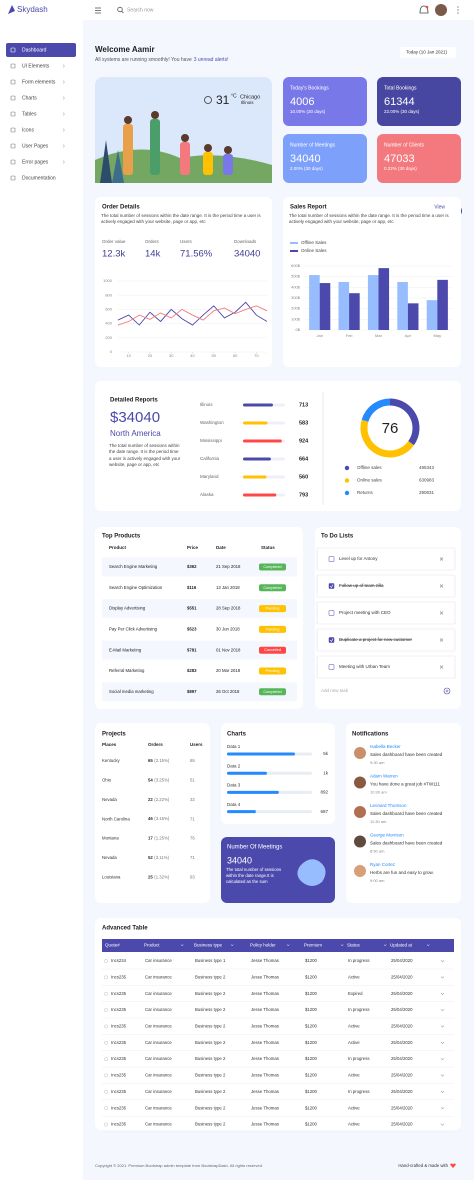  Describe the element at coordinates (223, 100) in the screenshot. I see `temperature: 31` at that location.